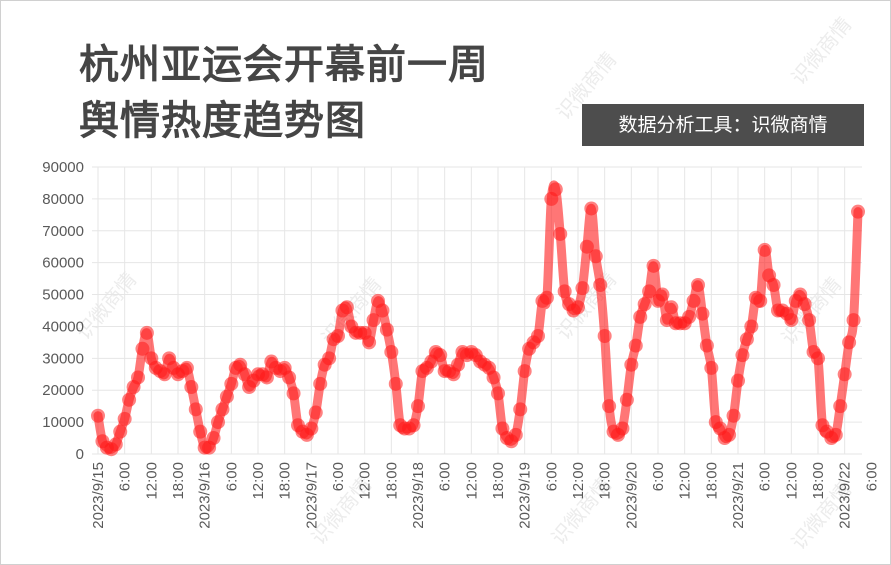 Image resolution: width=891 pixels, height=565 pixels. What do you see at coordinates (63, 390) in the screenshot?
I see `y-tick-label: 20000` at bounding box center [63, 390].